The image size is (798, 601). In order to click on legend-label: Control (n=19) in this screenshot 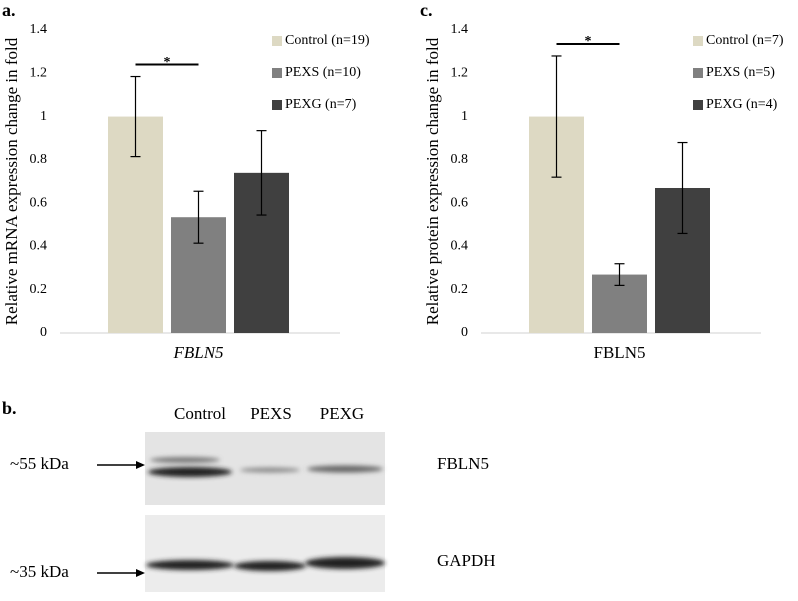, I will do `click(327, 40)`.